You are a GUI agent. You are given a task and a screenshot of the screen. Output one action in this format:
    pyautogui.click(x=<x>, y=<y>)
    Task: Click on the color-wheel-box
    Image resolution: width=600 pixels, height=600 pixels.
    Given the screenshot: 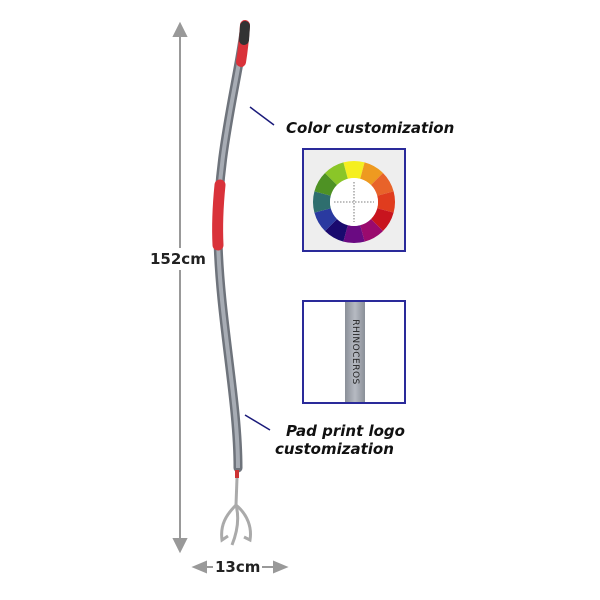 What is the action you would take?
    pyautogui.click(x=354, y=200)
    